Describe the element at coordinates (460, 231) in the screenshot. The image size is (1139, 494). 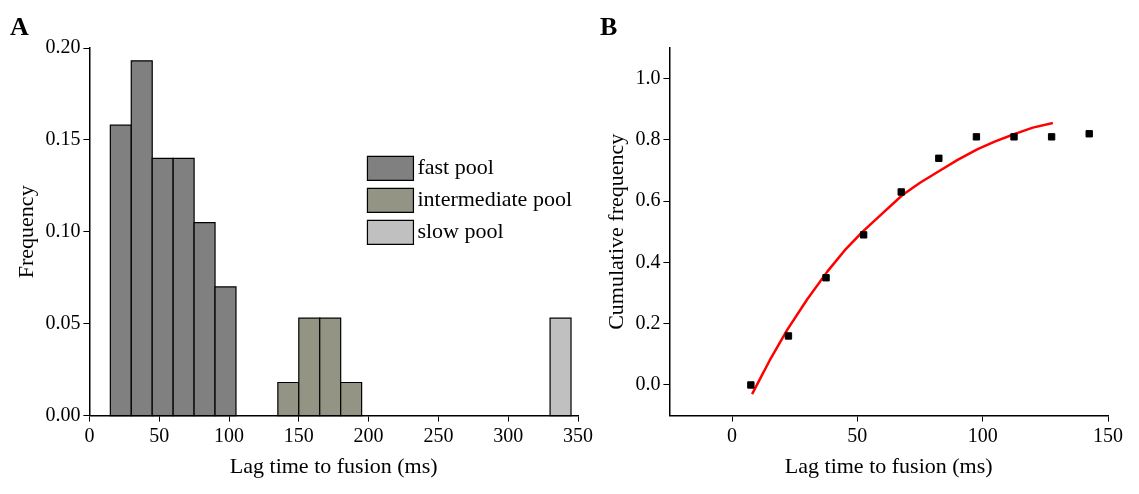
I see `legend-label: slow pool` at that location.